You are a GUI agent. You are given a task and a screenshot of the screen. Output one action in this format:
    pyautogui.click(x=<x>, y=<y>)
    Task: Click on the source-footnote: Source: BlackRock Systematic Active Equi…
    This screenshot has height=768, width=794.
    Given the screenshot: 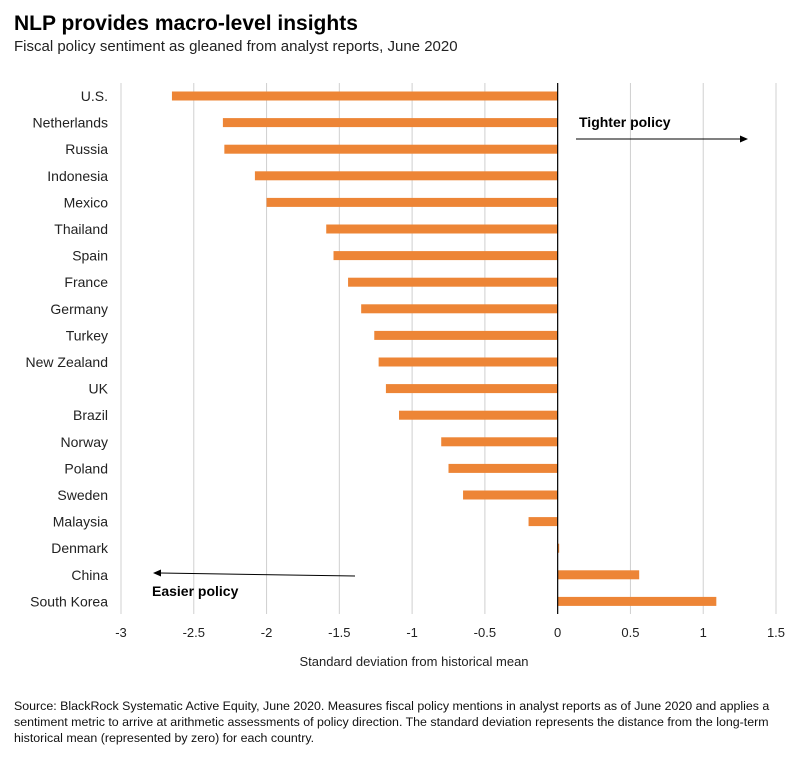 What is the action you would take?
    pyautogui.click(x=392, y=722)
    